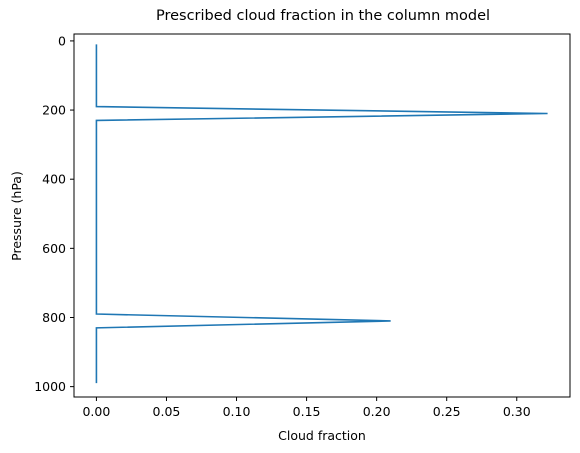  I want to click on x-tick-label: 0.30, so click(517, 411).